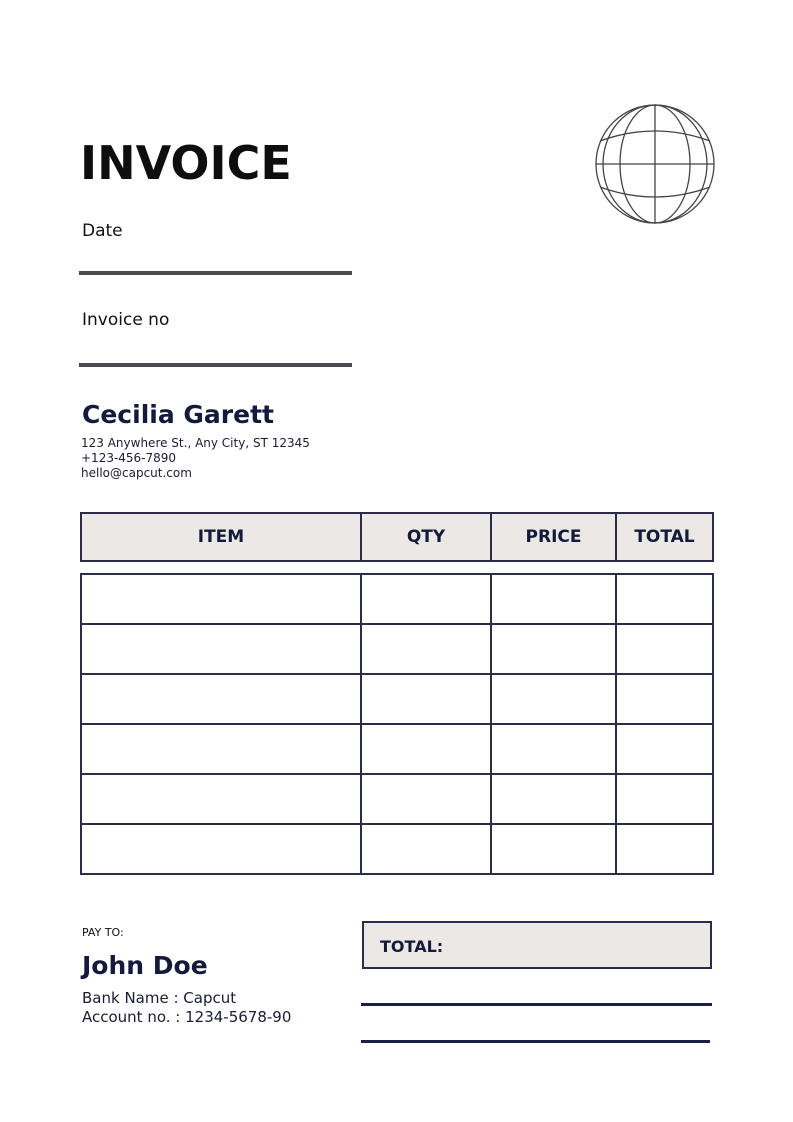 Image resolution: width=793 pixels, height=1122 pixels. Describe the element at coordinates (195, 443) in the screenshot. I see `sender-address: 123 Anywhere St., Any City, ST 12345` at that location.